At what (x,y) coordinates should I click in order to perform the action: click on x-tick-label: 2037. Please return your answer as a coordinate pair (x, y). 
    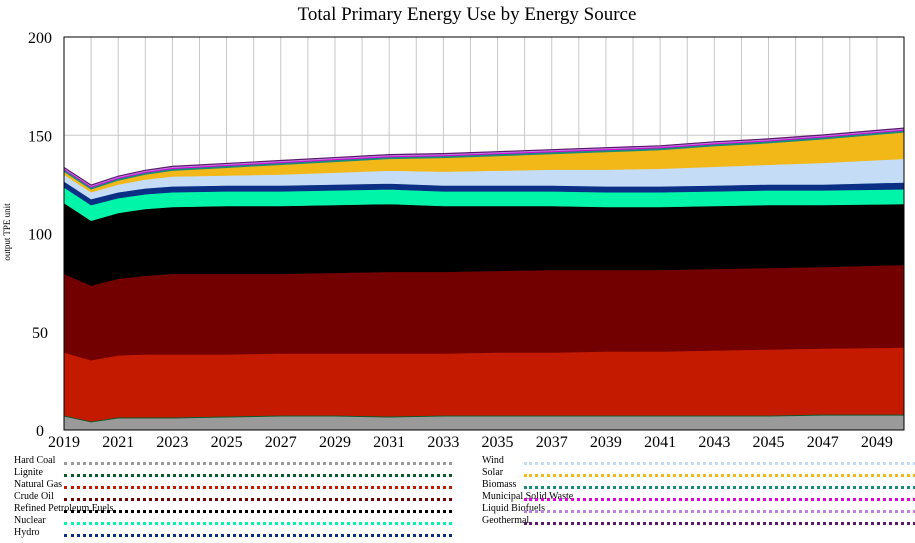
    Looking at the image, I should click on (552, 442).